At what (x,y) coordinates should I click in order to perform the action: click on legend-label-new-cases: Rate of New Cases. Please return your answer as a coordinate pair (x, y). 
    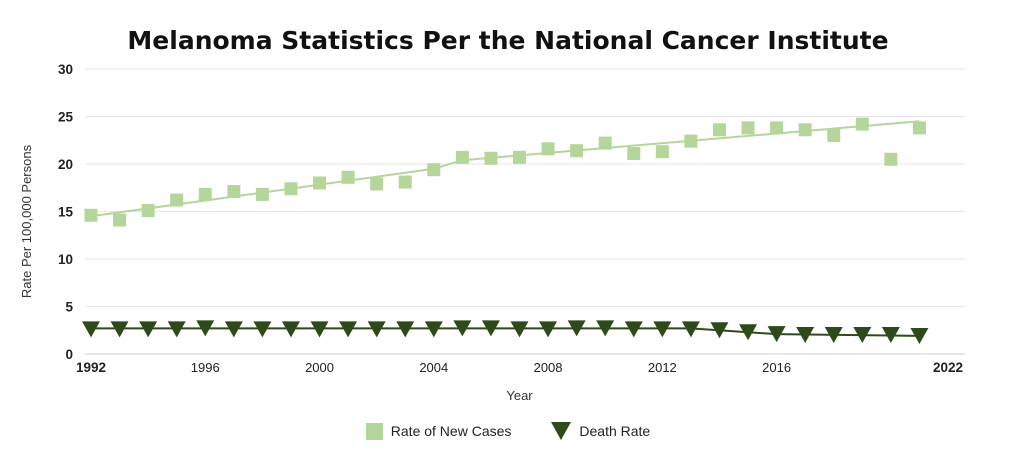
    Looking at the image, I should click on (451, 431).